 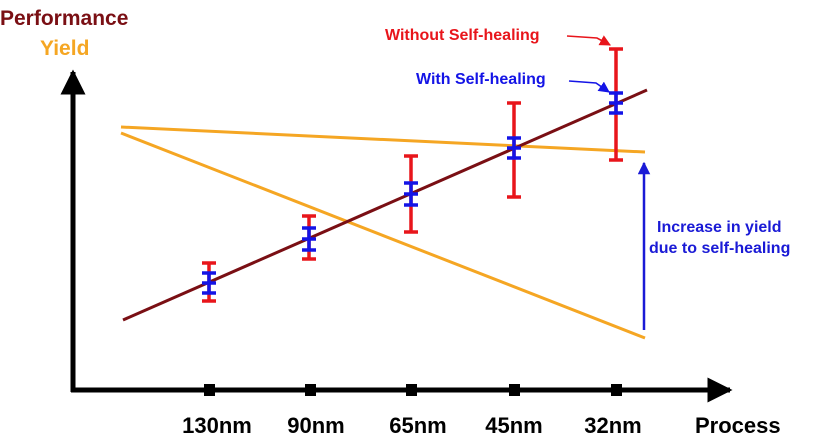 What do you see at coordinates (616, 103) in the screenshot?
I see `error-bar-with-32nm` at bounding box center [616, 103].